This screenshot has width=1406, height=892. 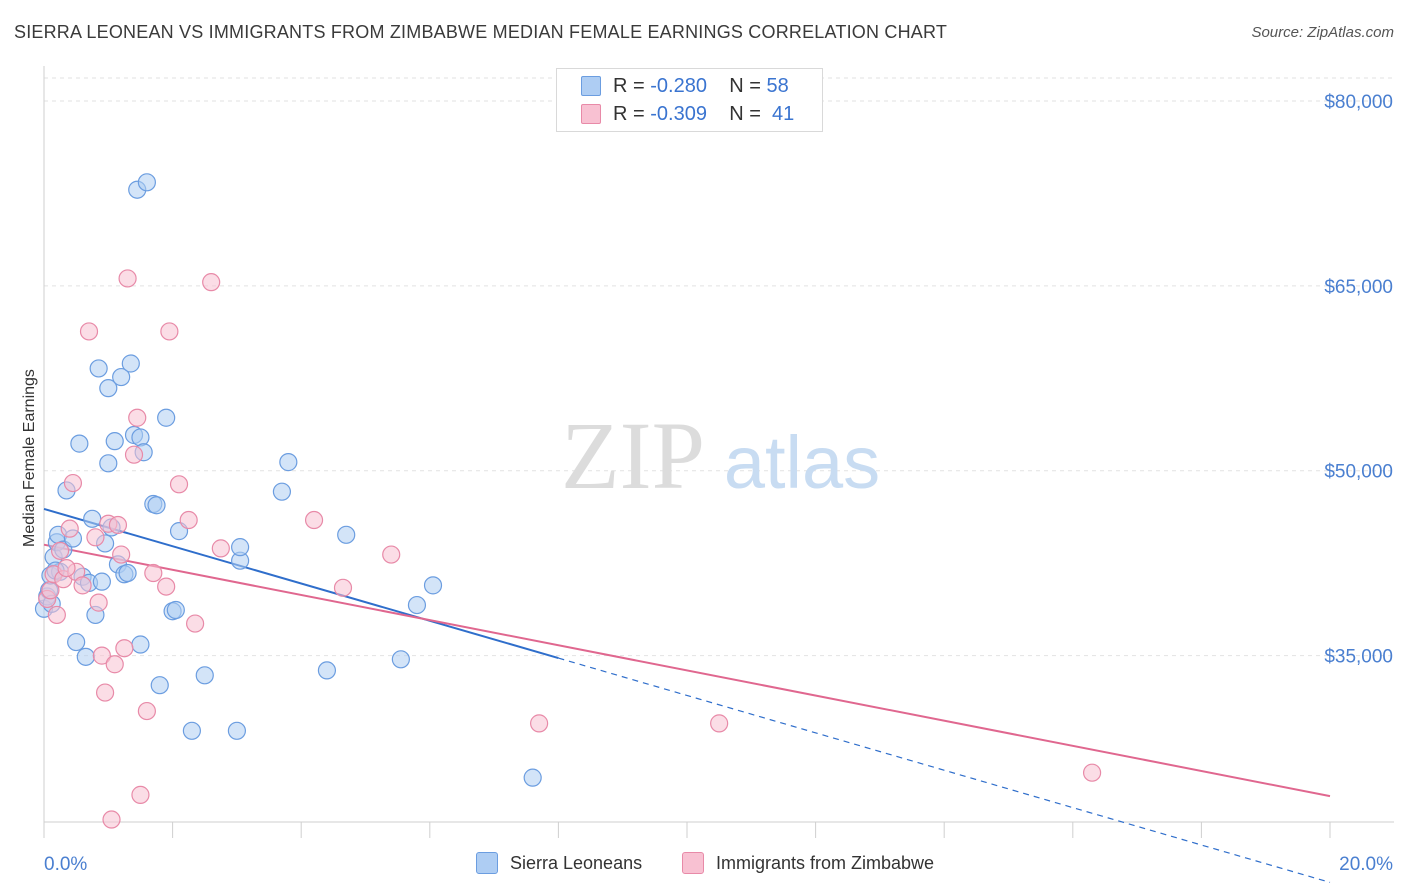 What do you see at coordinates (1322, 32) in the screenshot?
I see `source-label: Source: ZipAtlas.com` at bounding box center [1322, 32].